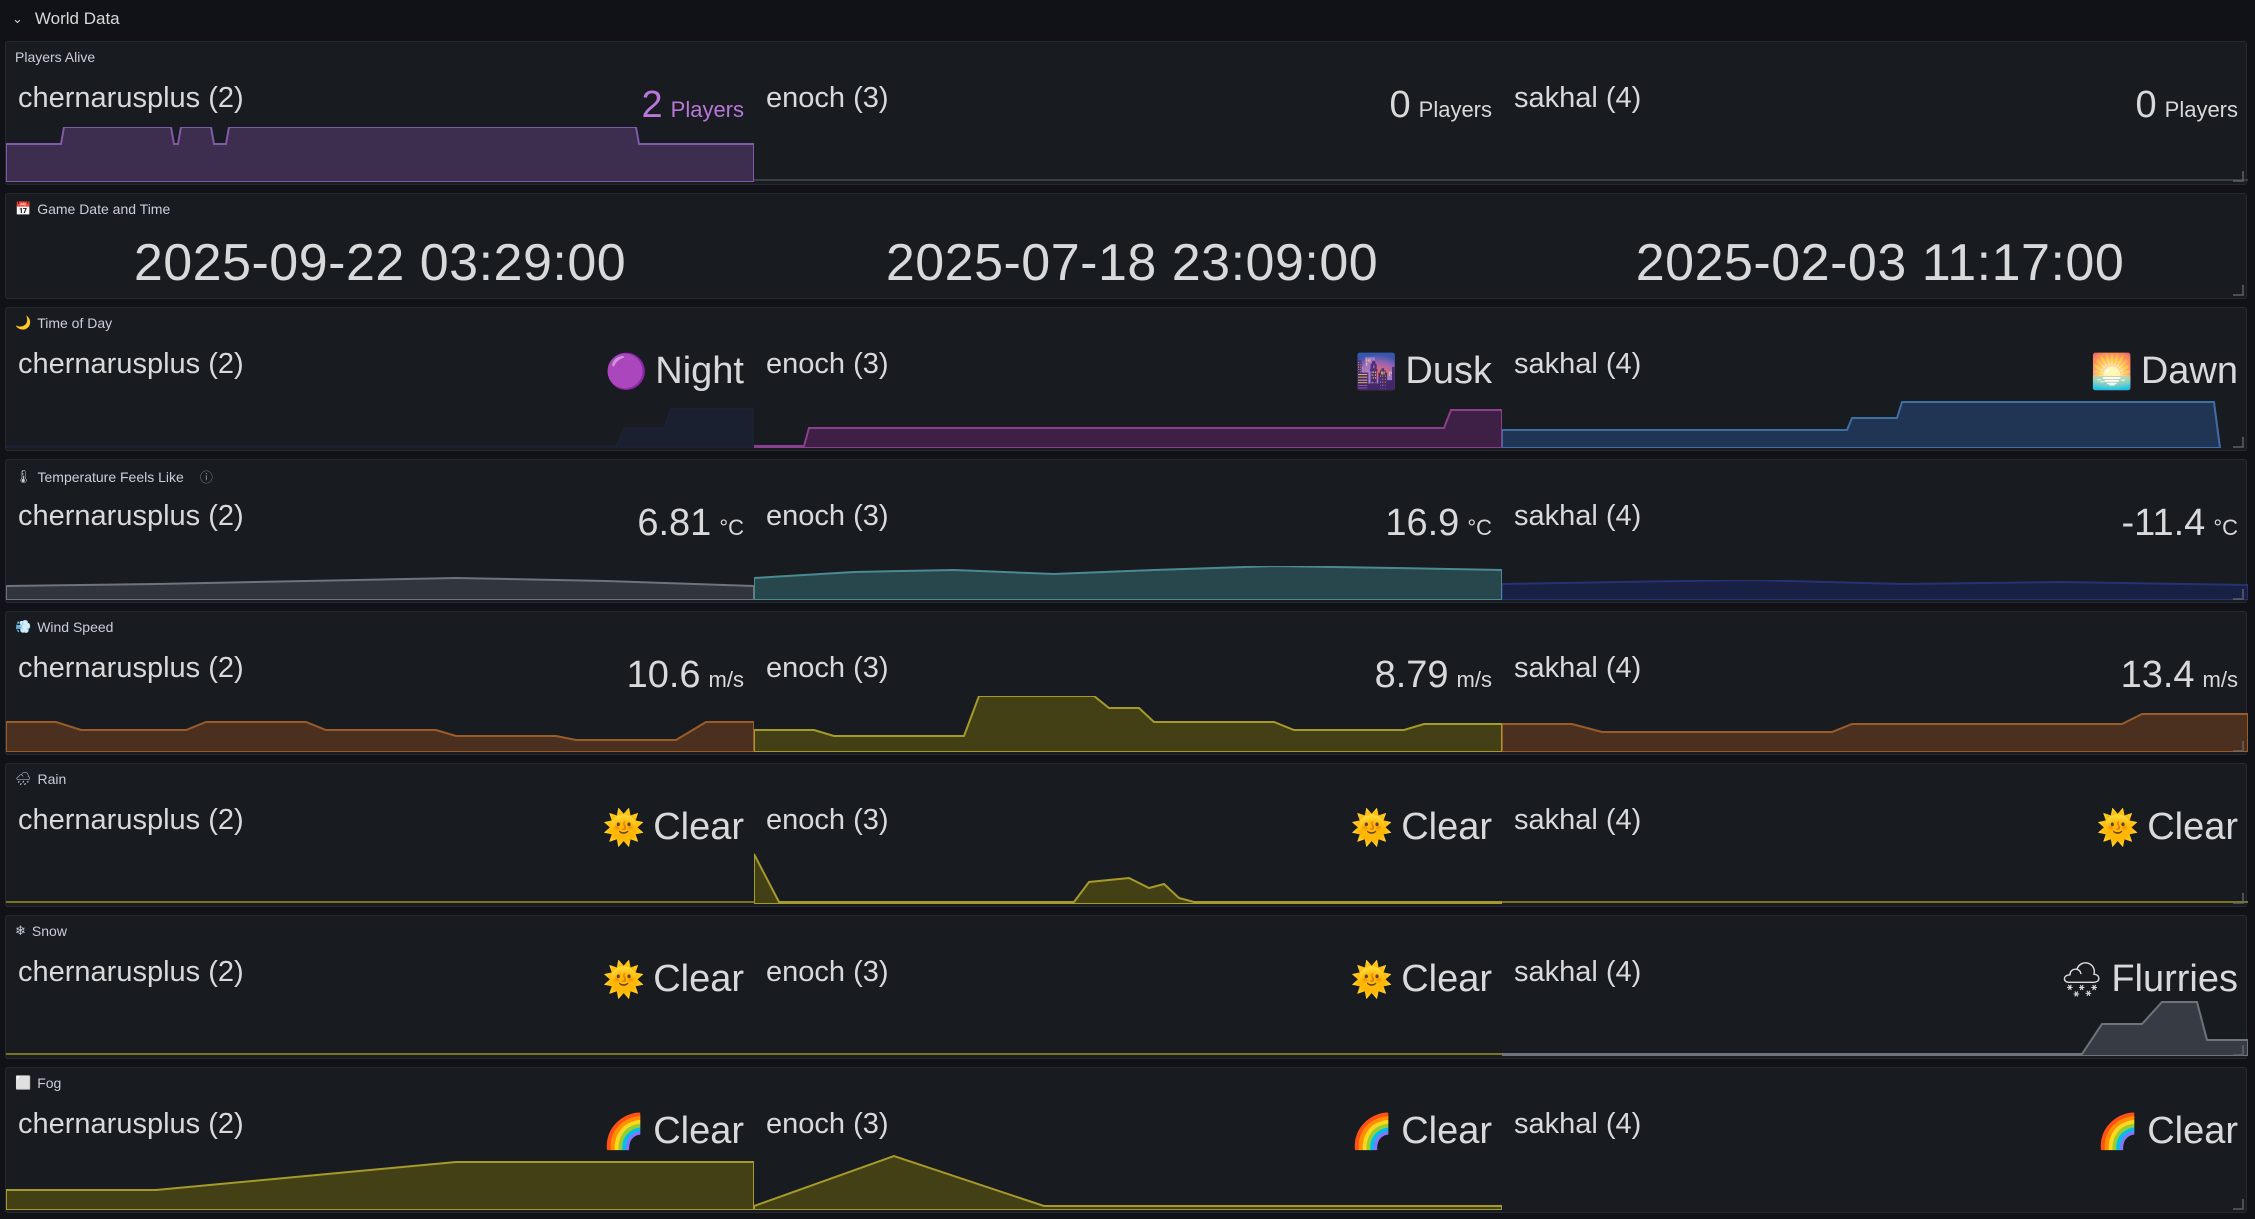 This screenshot has height=1219, width=2255. I want to click on stat-value: 🌅 Dawn, so click(2164, 371).